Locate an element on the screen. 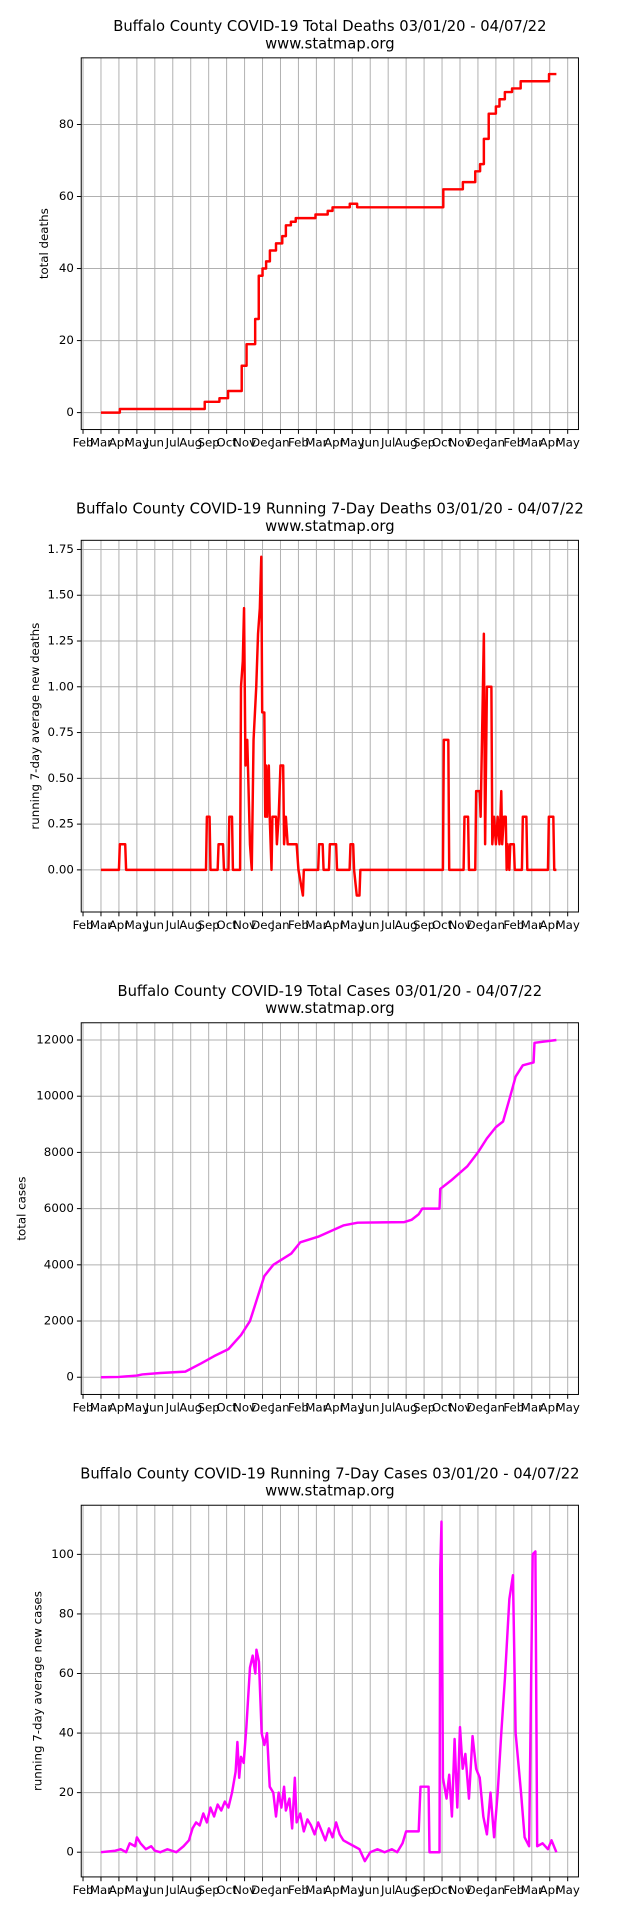 This screenshot has width=640, height=1920. y-tick-label: 0.00 is located at coordinates (61, 869).